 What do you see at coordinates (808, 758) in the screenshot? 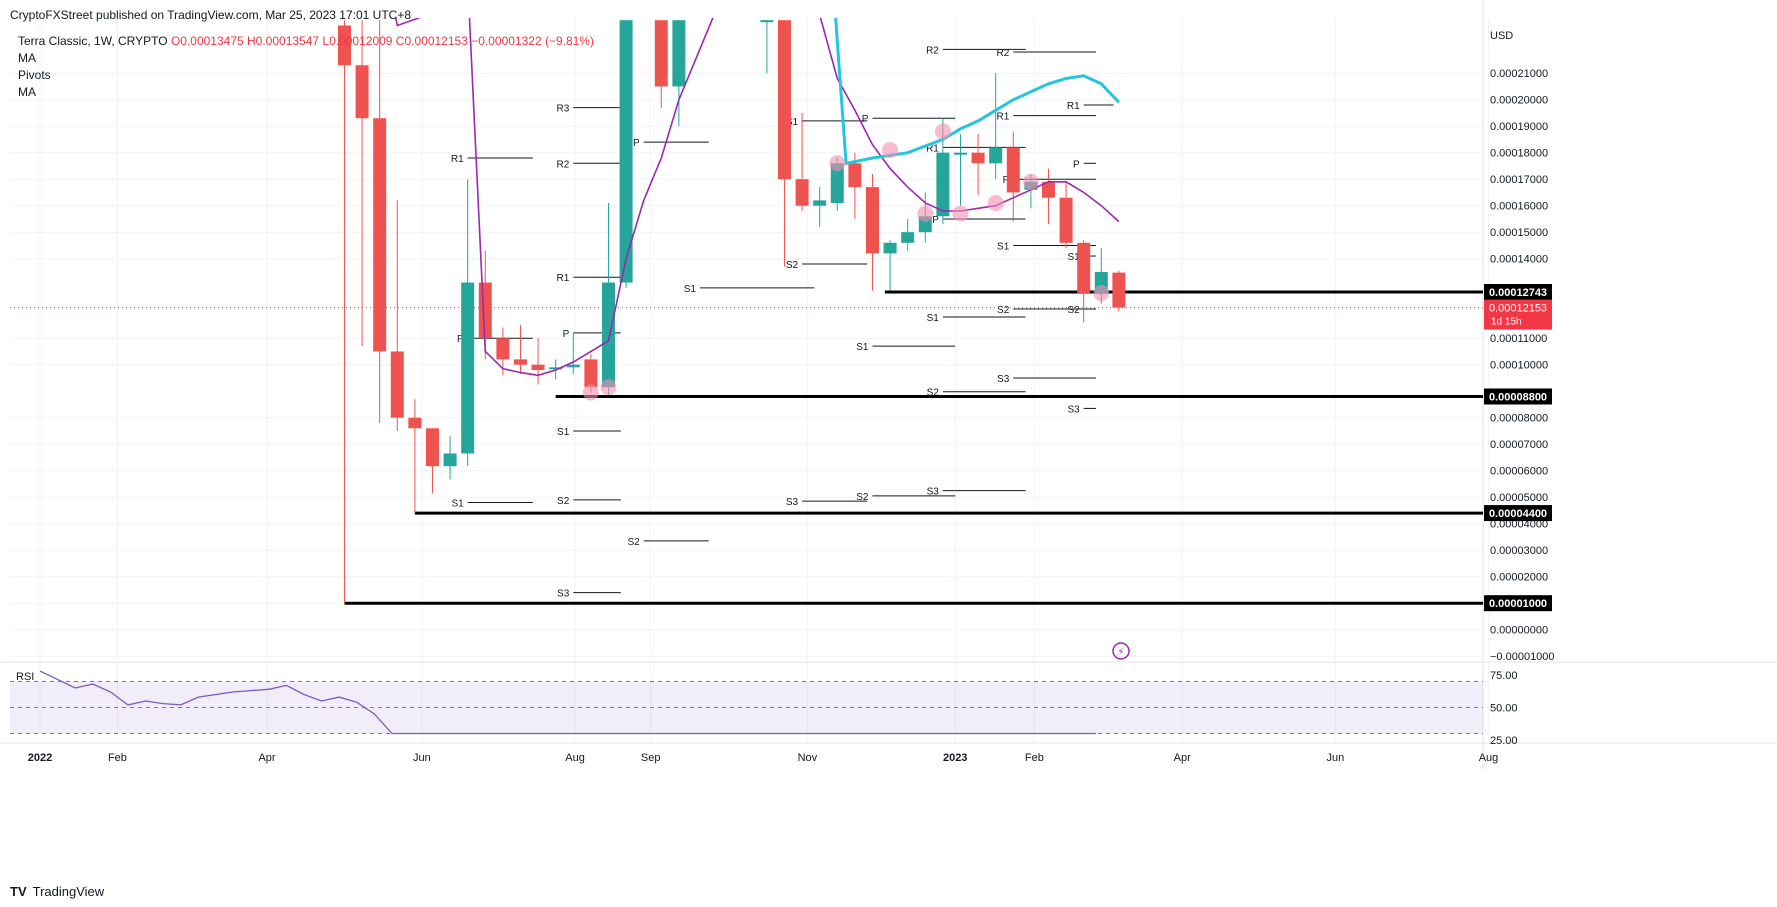
I see `time-tick-label: Nov` at bounding box center [808, 758].